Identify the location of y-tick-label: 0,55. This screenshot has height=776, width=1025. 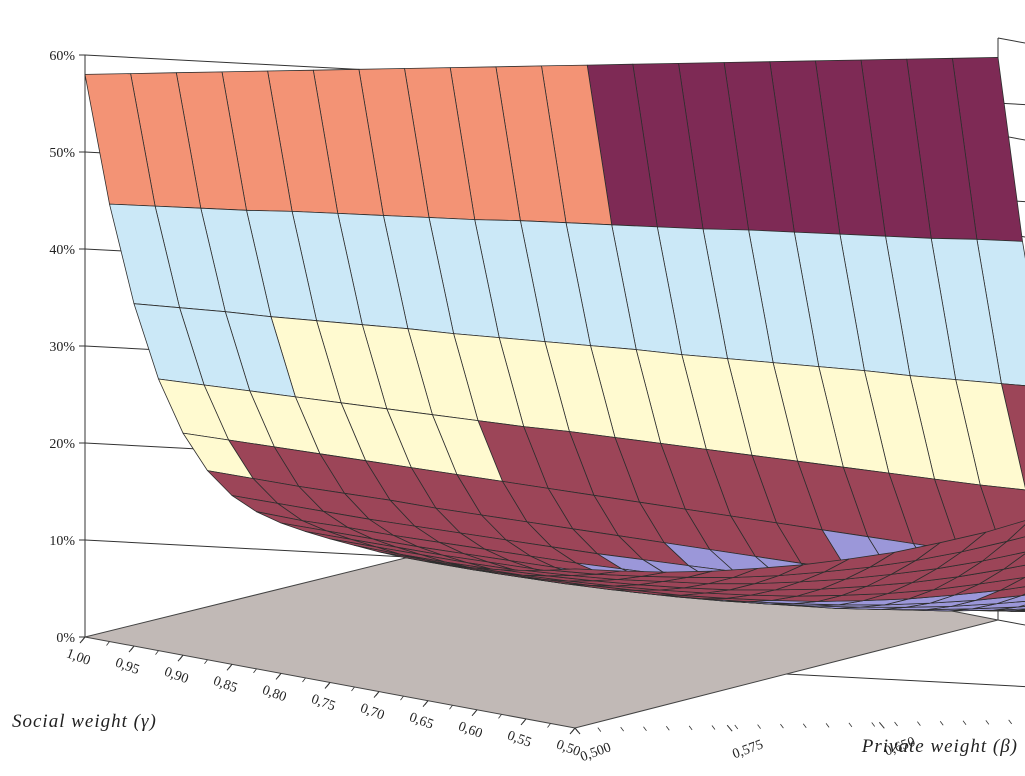
(519, 739).